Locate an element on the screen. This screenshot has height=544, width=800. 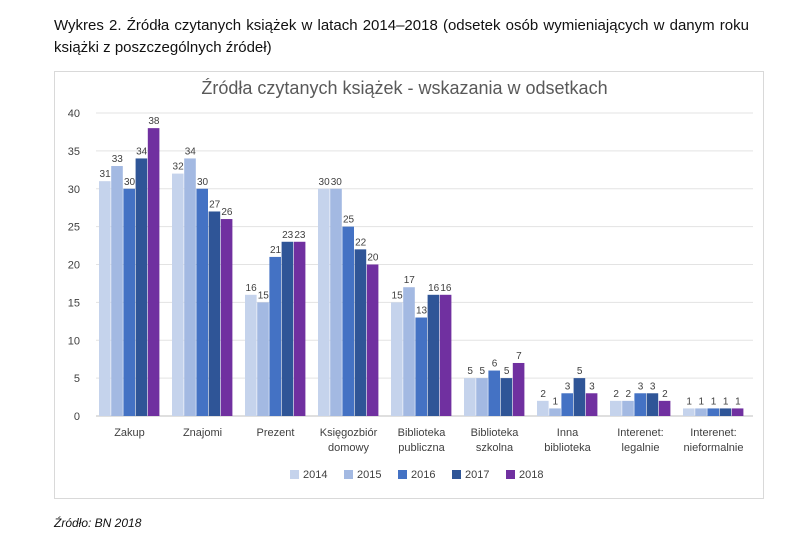
y-tick-label: 5 is located at coordinates (77, 379).